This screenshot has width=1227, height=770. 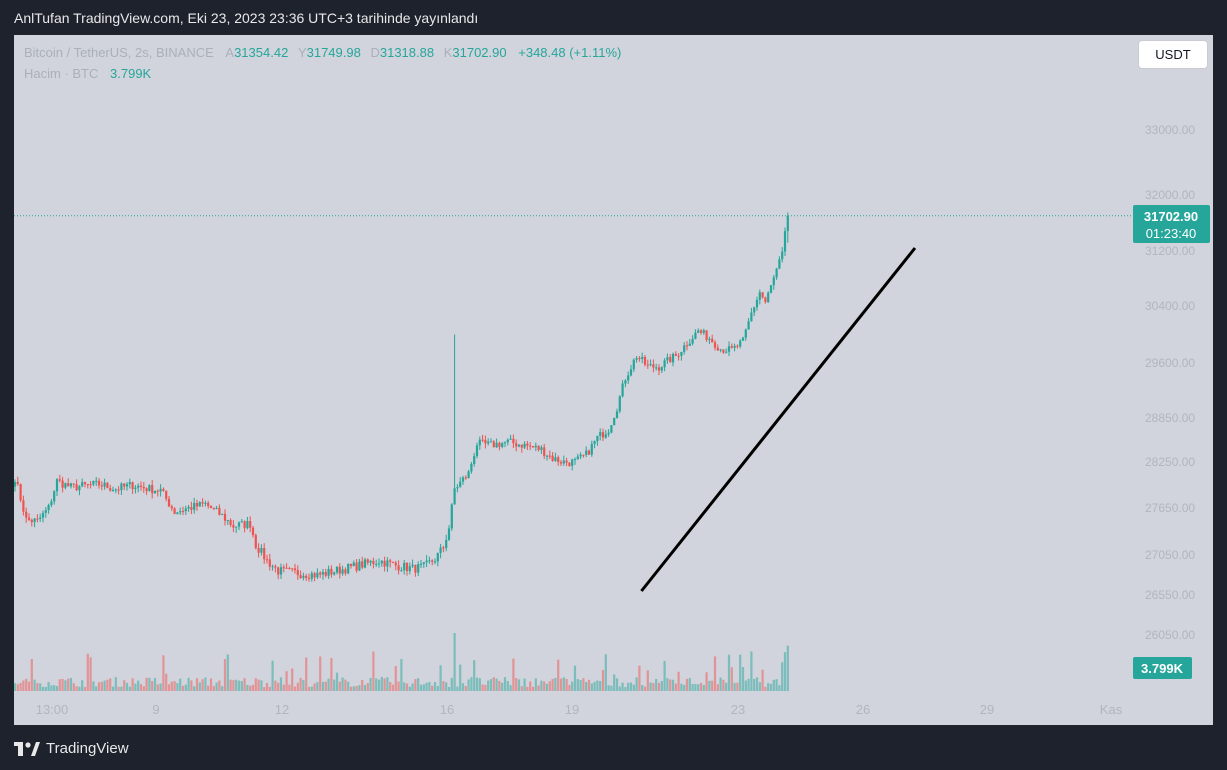 I want to click on close-label: K, so click(x=448, y=52).